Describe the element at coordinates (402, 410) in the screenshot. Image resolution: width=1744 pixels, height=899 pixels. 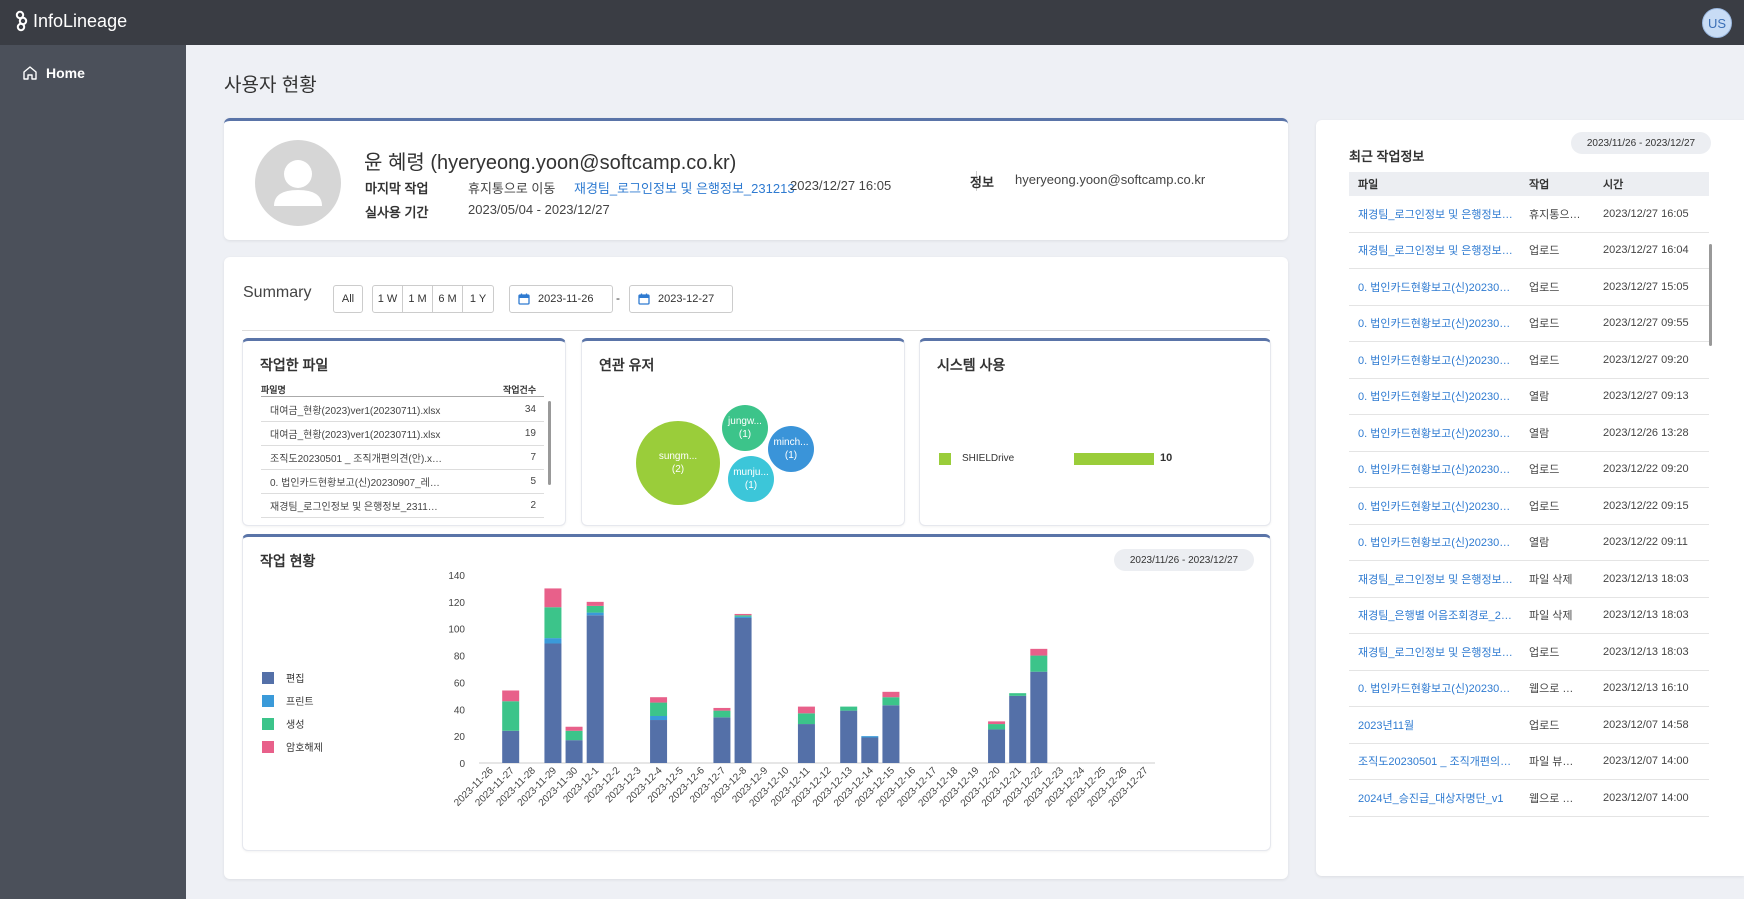
I see `file-row: 대여금_현황(2023)ver1(20230711).xlsx 34` at that location.